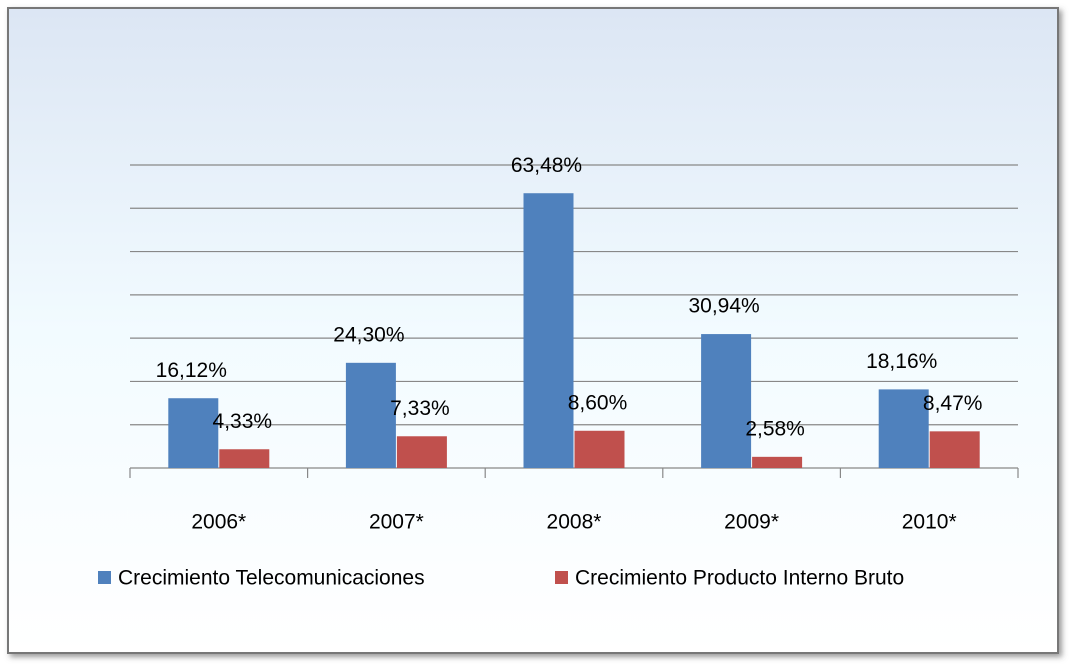  I want to click on data-label: 8,60%, so click(598, 402).